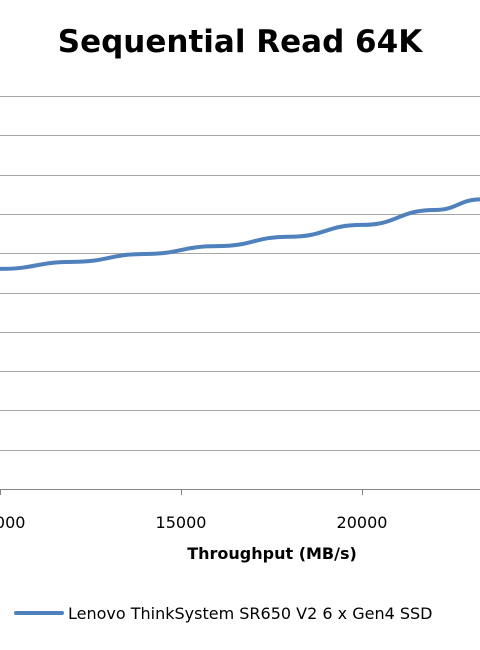 This screenshot has height=650, width=480. What do you see at coordinates (240, 42) in the screenshot?
I see `chart-title: Sequential Read 64K` at bounding box center [240, 42].